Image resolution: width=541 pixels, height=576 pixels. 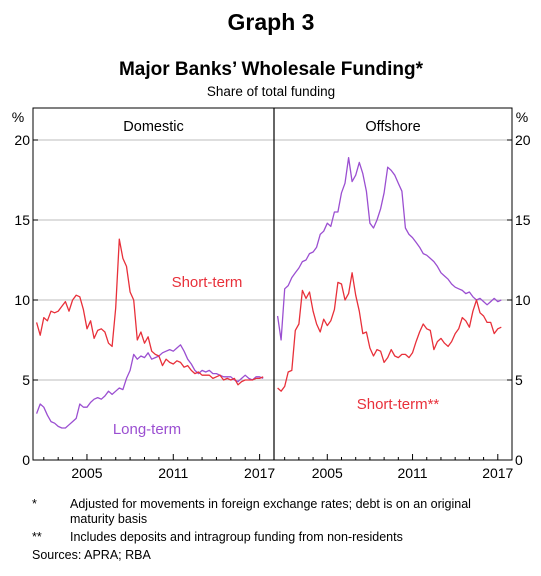 What do you see at coordinates (389, 332) in the screenshot?
I see `series-line-offshore-short-term` at bounding box center [389, 332].